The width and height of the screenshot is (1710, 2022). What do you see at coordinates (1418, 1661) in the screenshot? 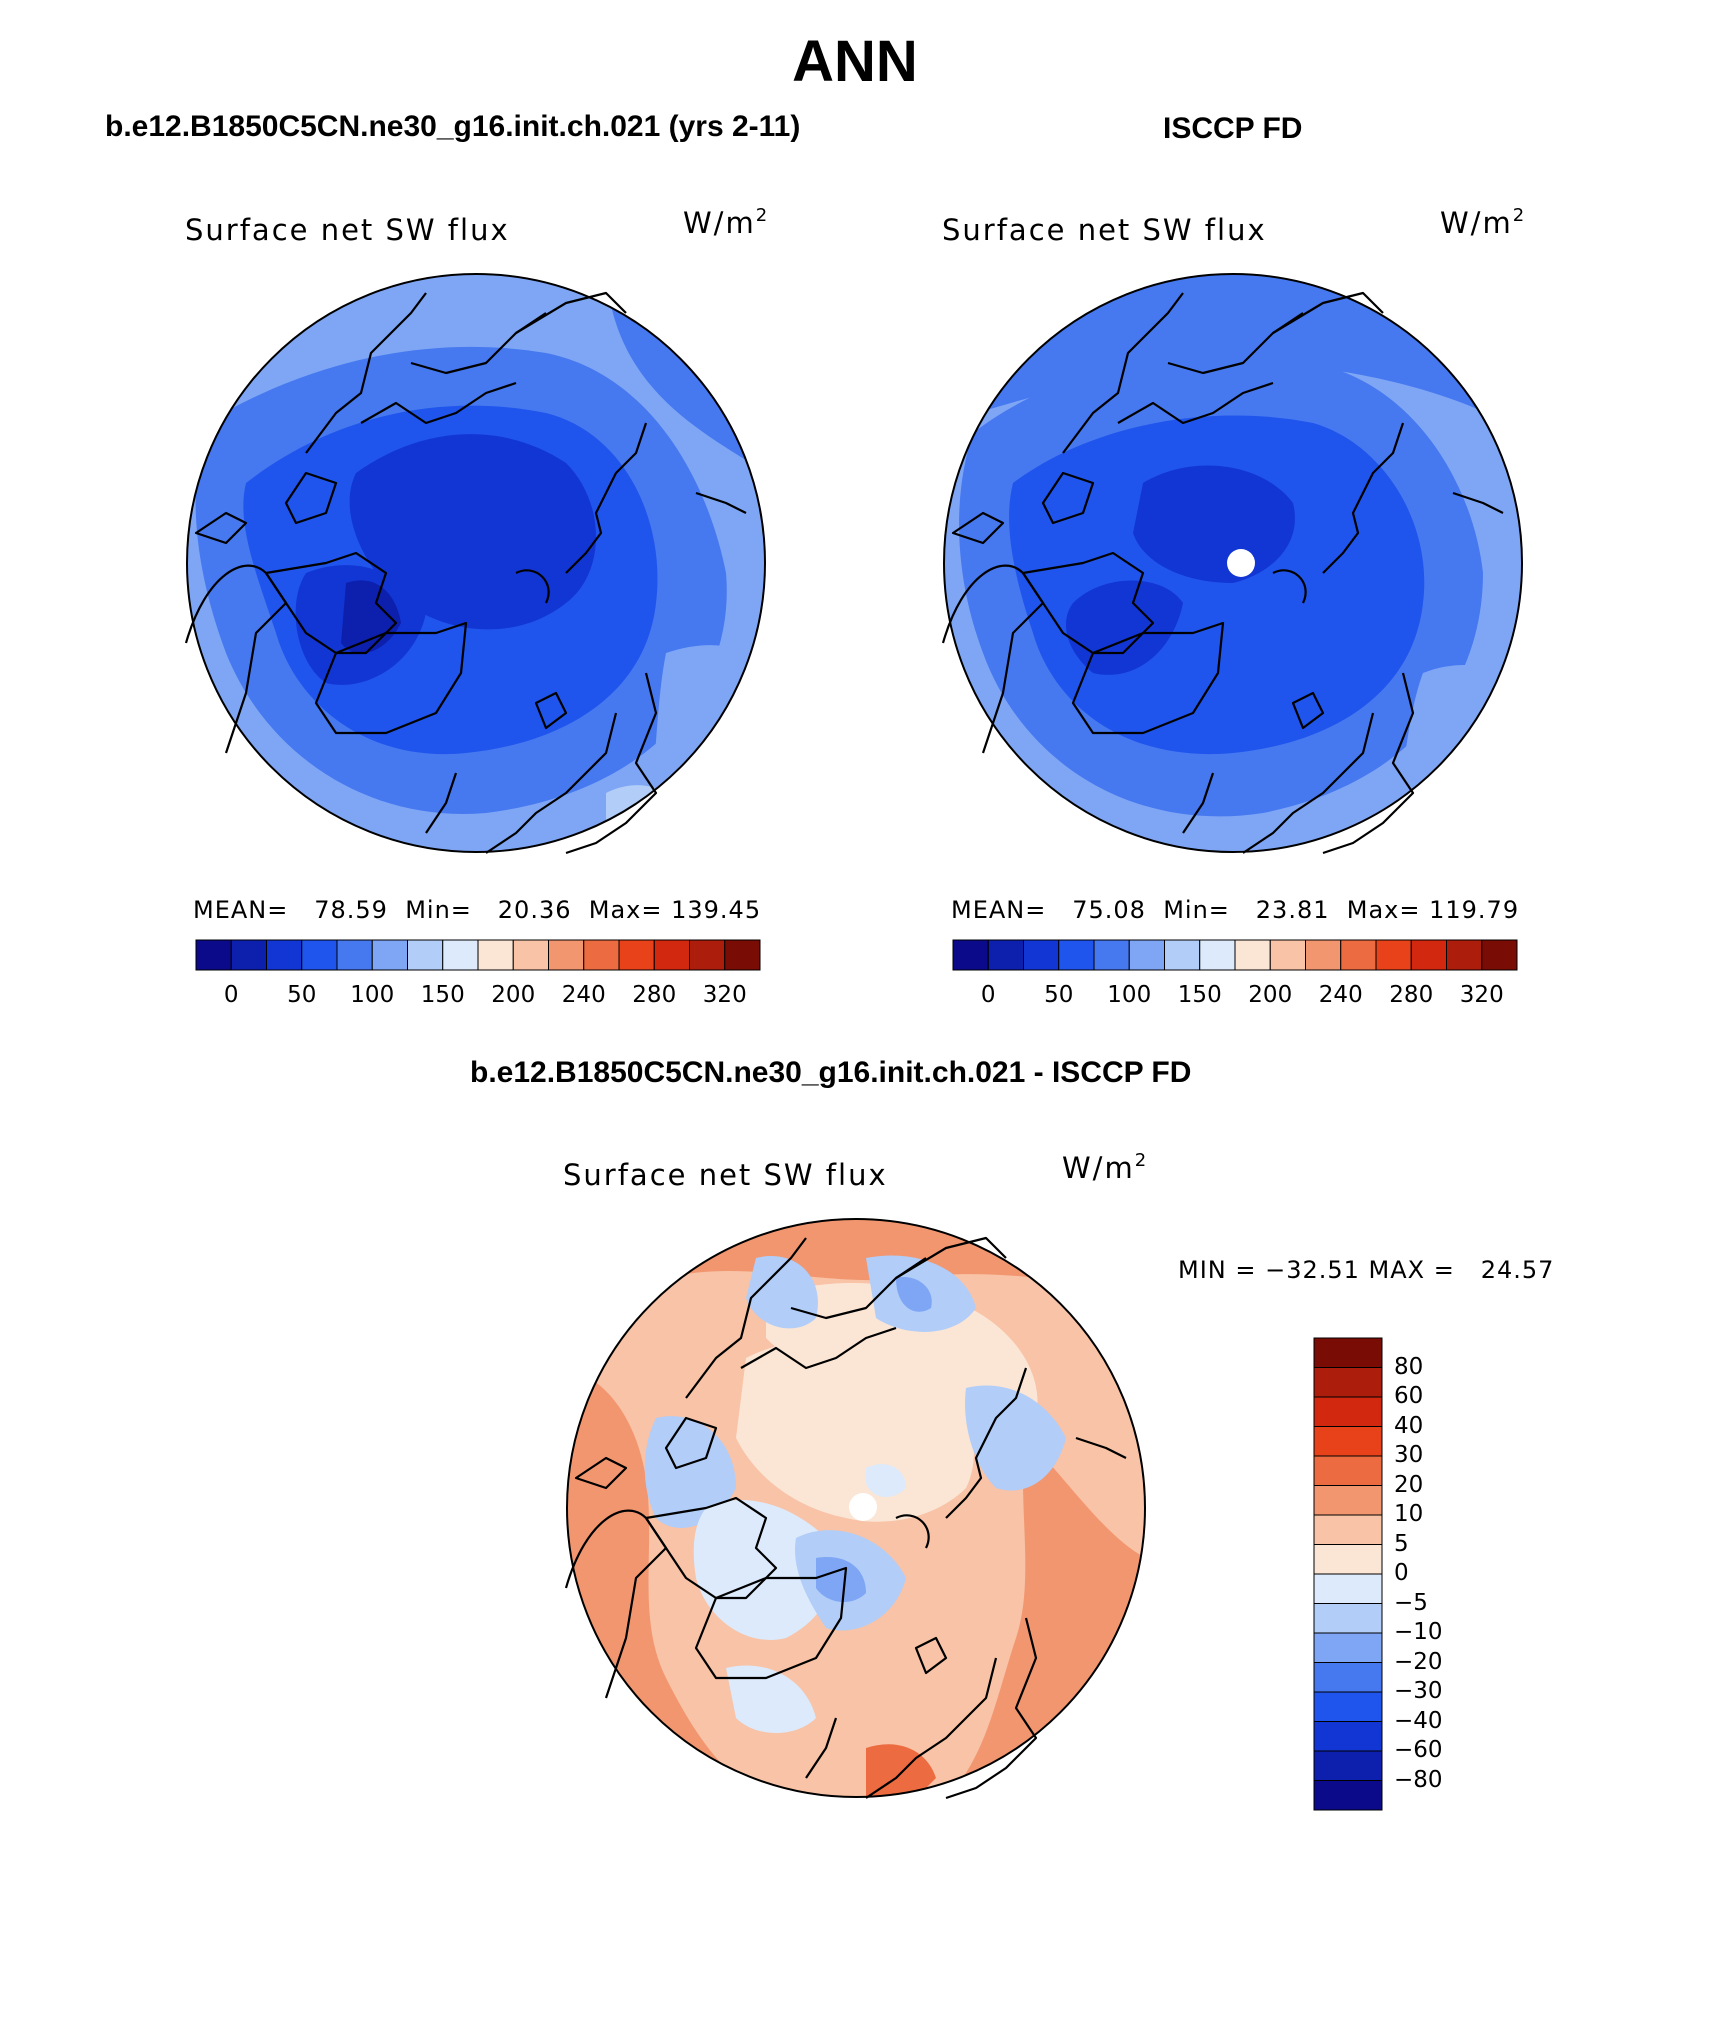
I see `difference-colorbar-tick-label: −20` at bounding box center [1418, 1661].